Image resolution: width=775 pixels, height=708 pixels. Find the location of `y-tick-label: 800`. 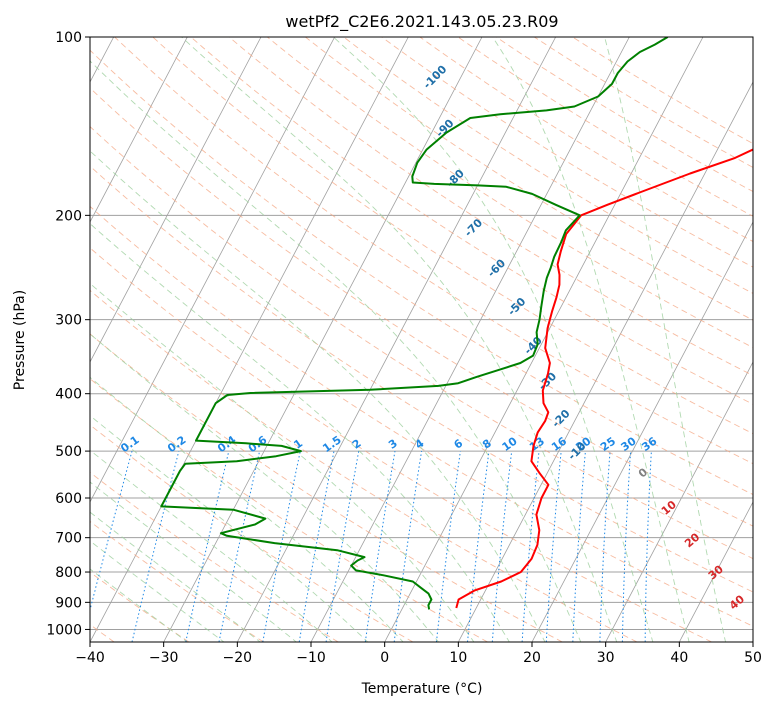

y-tick-label: 800 is located at coordinates (68, 573).